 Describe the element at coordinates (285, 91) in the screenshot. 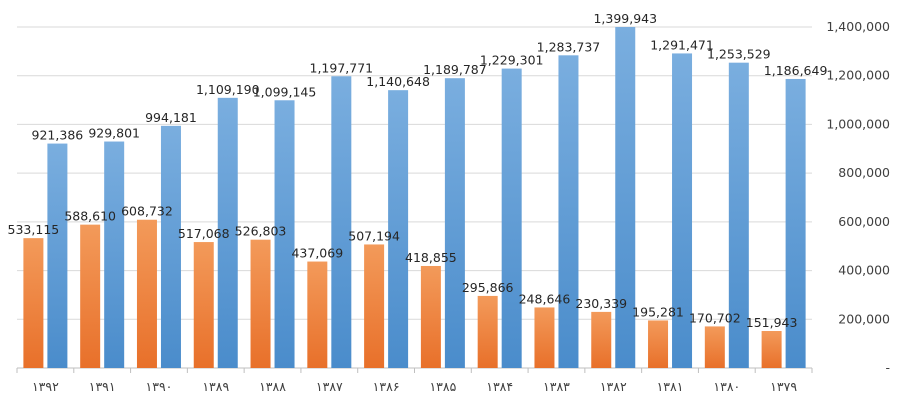

I see `data-label: 1,099,145` at that location.